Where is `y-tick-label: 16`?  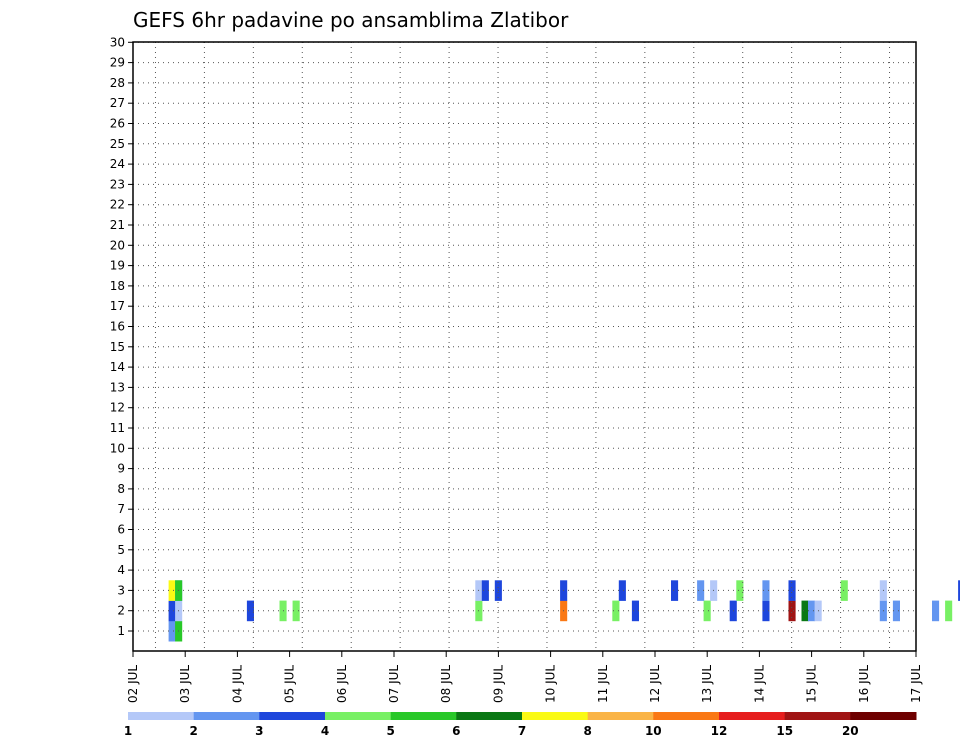 y-tick-label: 16 is located at coordinates (117, 327).